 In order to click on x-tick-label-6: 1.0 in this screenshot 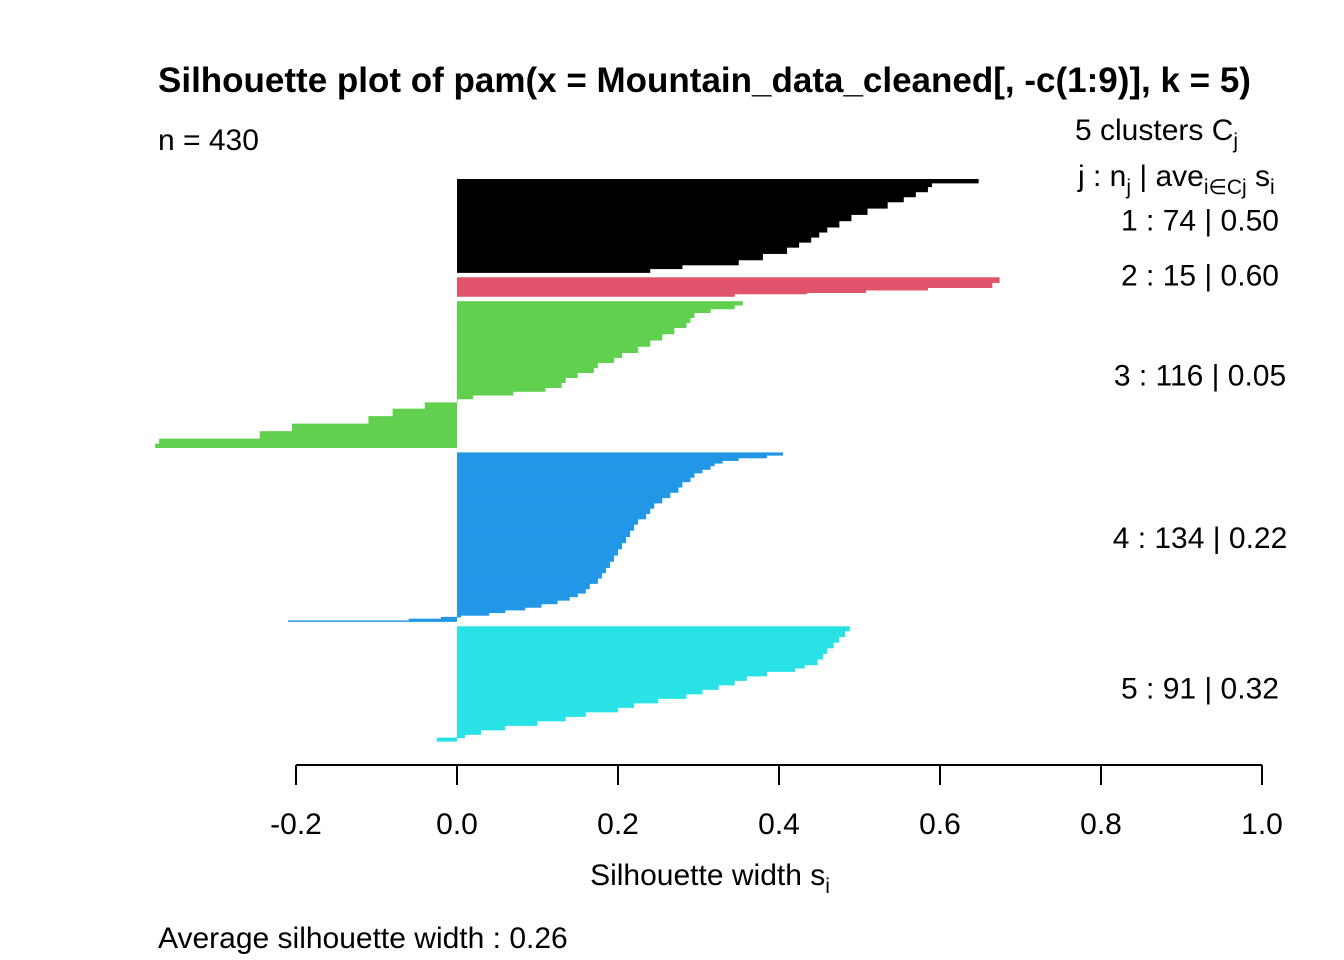, I will do `click(1262, 824)`.